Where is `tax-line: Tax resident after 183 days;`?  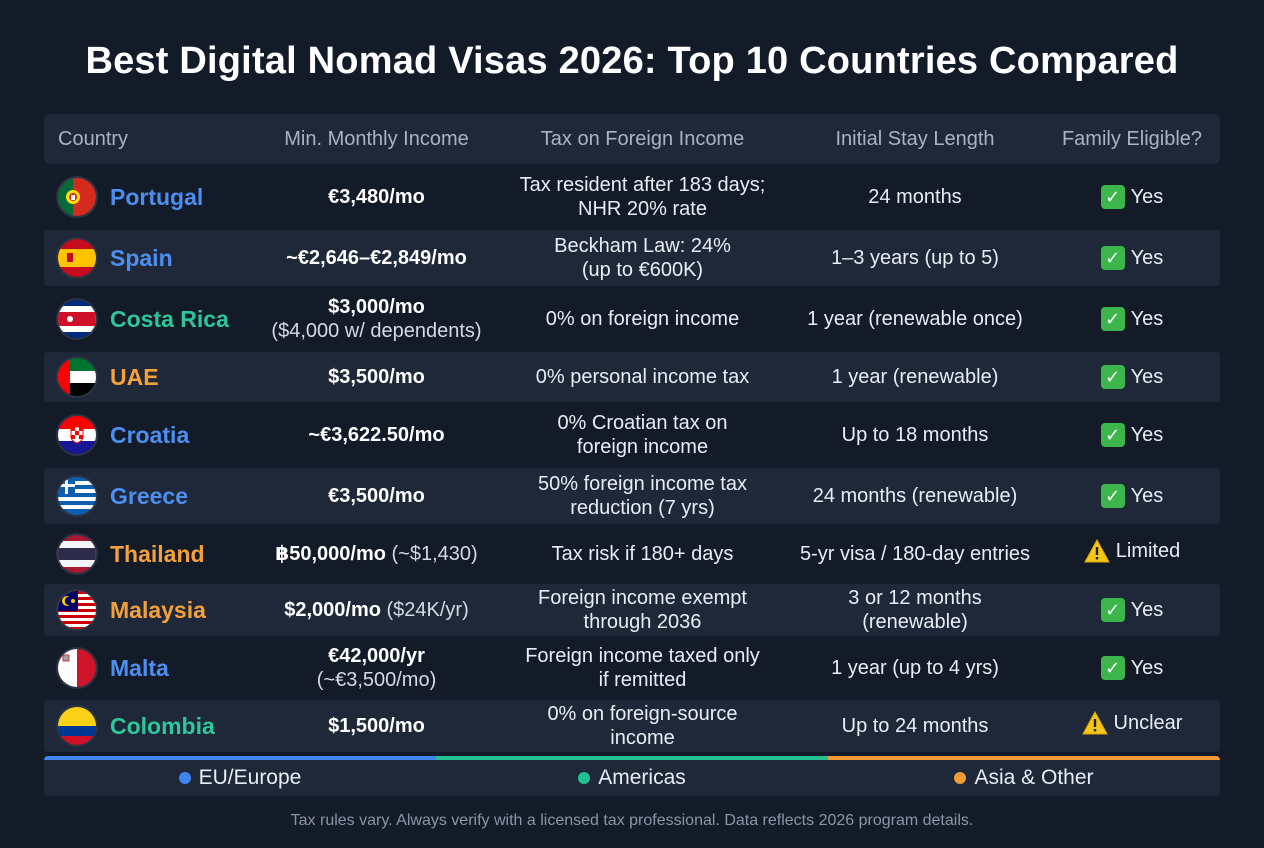
tax-line: Tax resident after 183 days; is located at coordinates (642, 185).